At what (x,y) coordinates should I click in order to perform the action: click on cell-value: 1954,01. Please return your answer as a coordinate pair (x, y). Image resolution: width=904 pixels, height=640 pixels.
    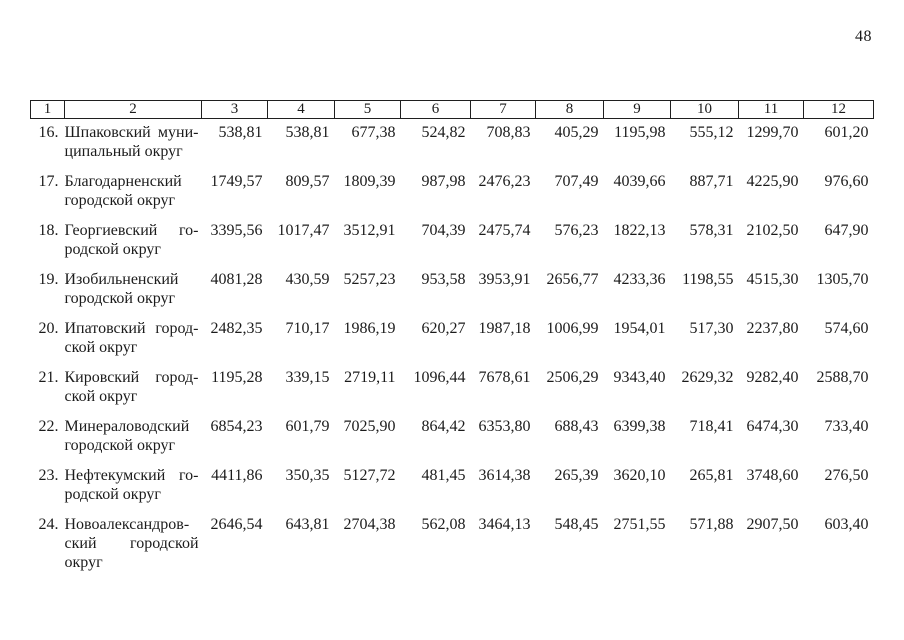
    Looking at the image, I should click on (639, 328).